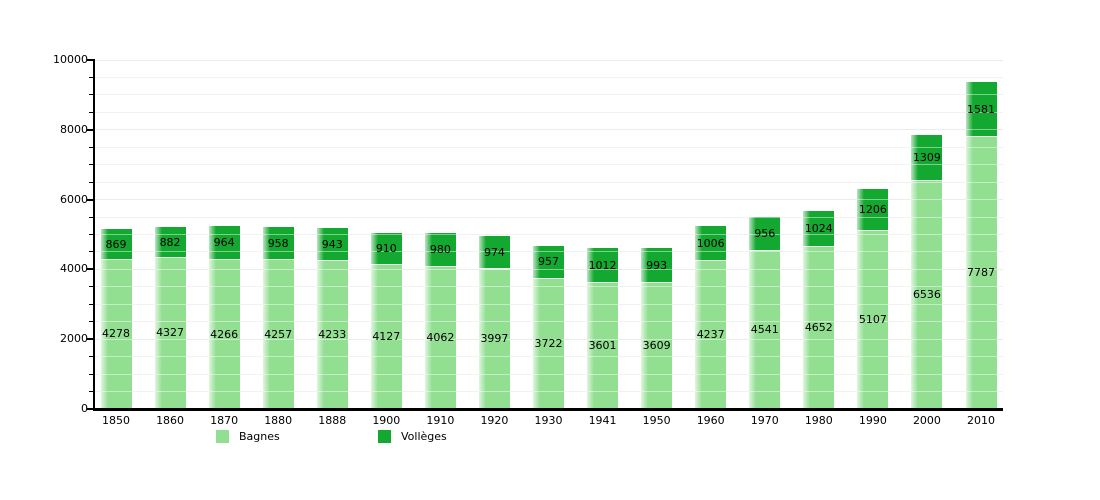  I want to click on bar-1941-volleges, so click(603, 266).